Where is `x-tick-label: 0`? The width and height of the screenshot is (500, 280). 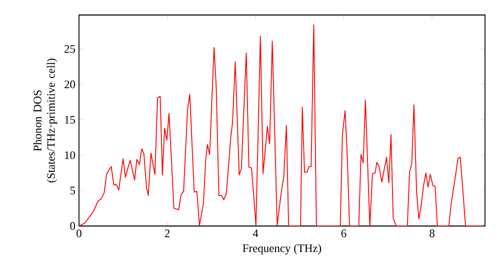 x-tick-label: 0 is located at coordinates (79, 234).